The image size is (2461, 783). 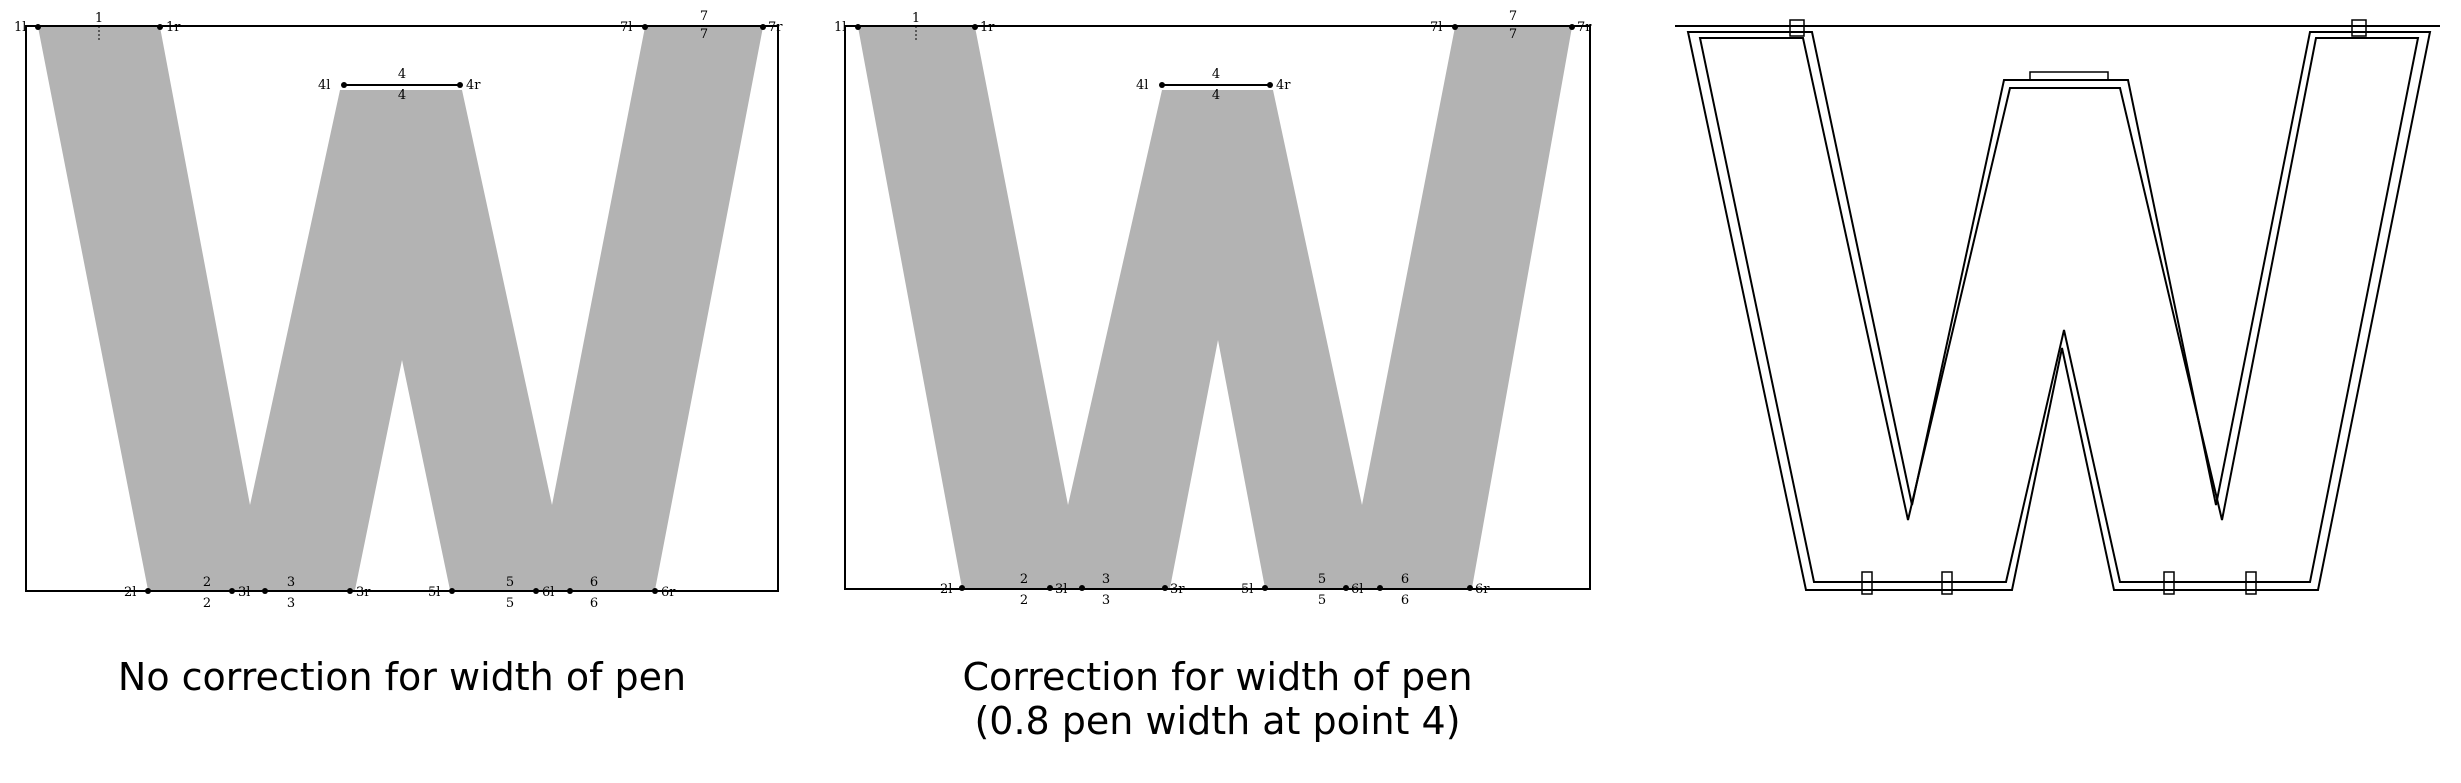 What do you see at coordinates (1061, 589) in the screenshot?
I see `panel-2-label-3l: 3l` at bounding box center [1061, 589].